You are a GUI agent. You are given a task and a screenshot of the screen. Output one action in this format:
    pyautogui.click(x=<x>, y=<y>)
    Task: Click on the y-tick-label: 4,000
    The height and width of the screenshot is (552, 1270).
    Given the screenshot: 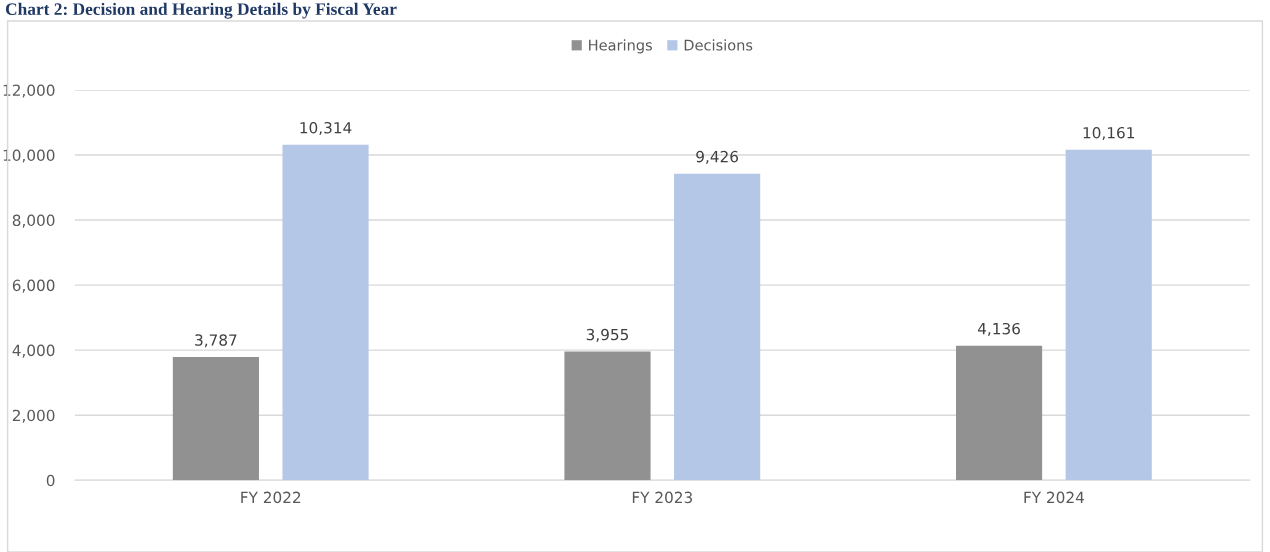 What is the action you would take?
    pyautogui.click(x=33, y=351)
    